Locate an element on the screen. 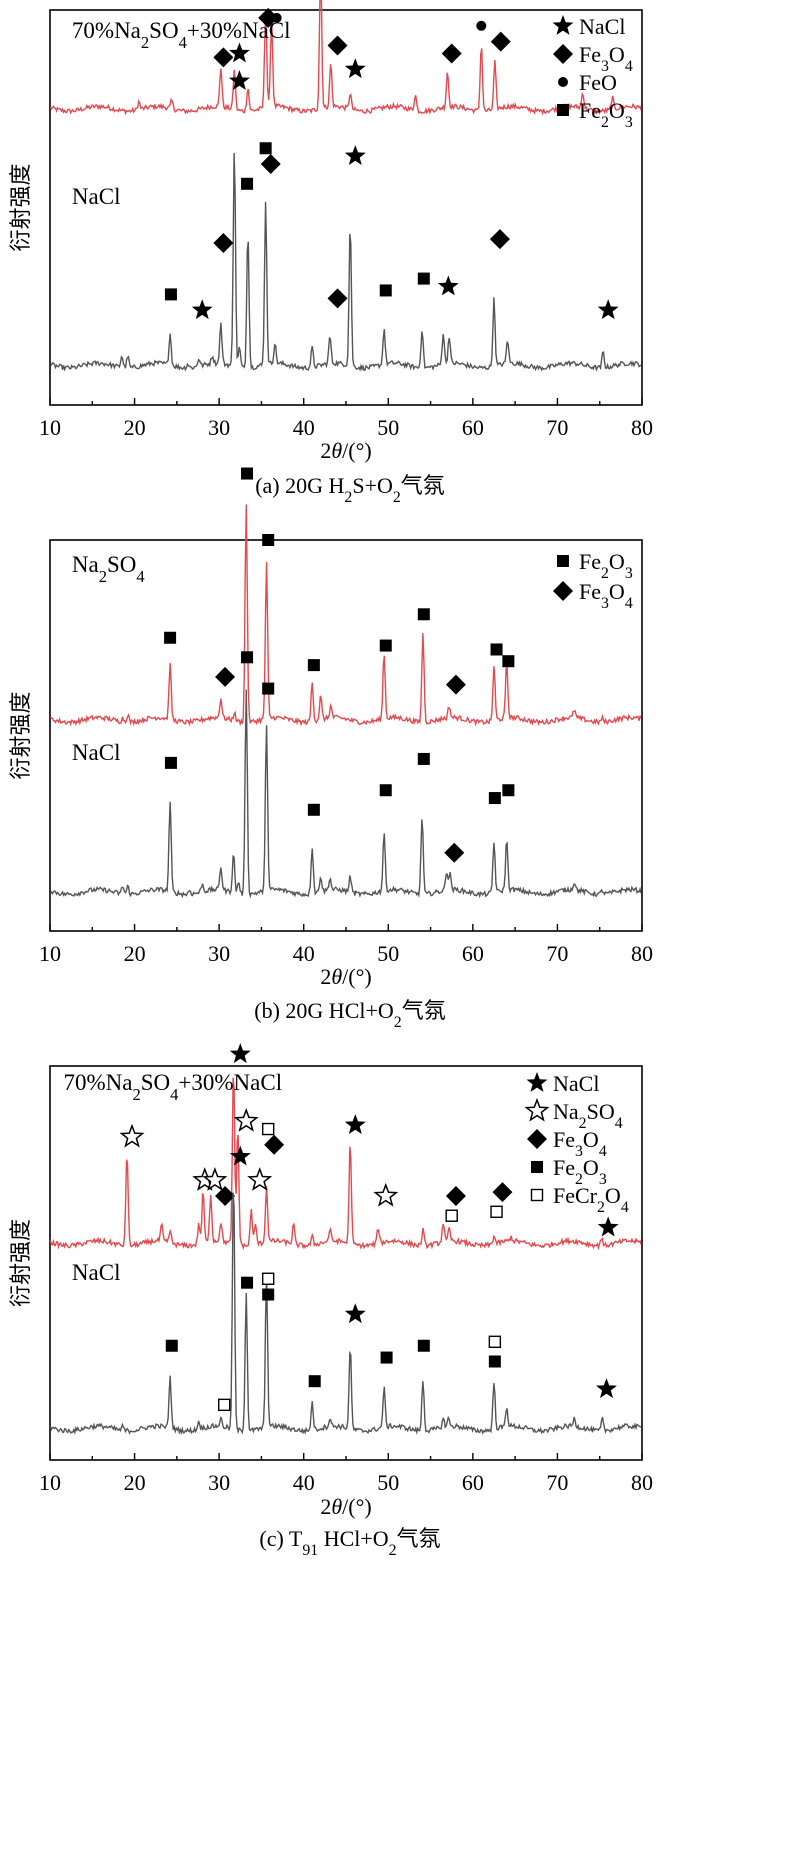 This screenshot has height=1871, width=797. y-axis-label: 衍射强度 is located at coordinates (21, 1263).